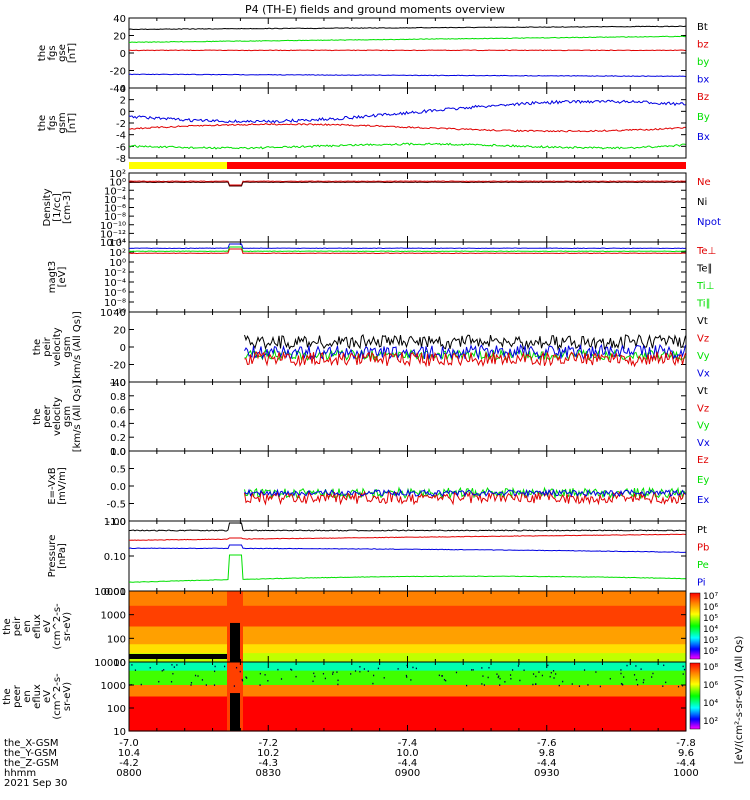  Describe the element at coordinates (465, 342) in the screenshot. I see `vt-trace` at that location.